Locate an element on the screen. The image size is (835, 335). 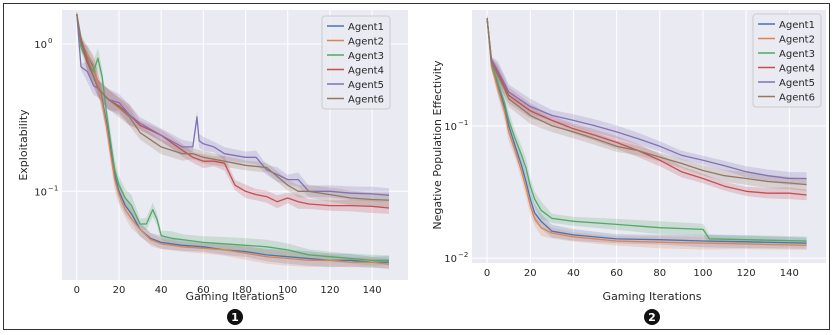
y-axis-label: Exploitability is located at coordinates (23, 145).